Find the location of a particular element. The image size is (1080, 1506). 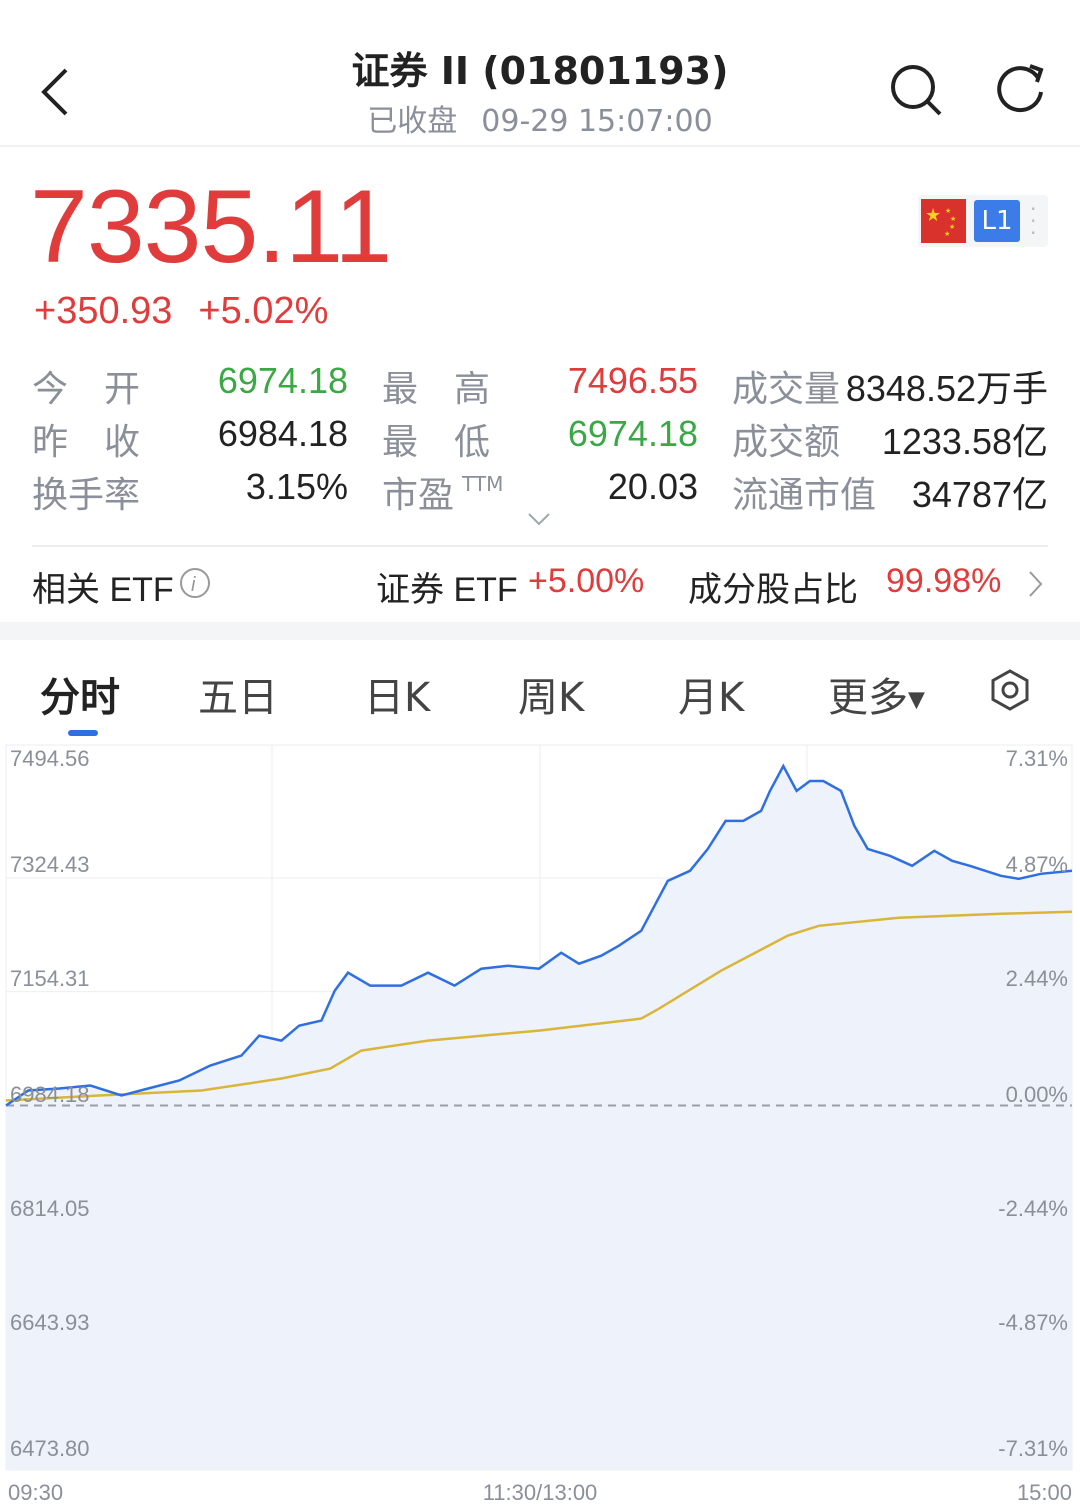

stat-value: 20.03 is located at coordinates (652, 486).